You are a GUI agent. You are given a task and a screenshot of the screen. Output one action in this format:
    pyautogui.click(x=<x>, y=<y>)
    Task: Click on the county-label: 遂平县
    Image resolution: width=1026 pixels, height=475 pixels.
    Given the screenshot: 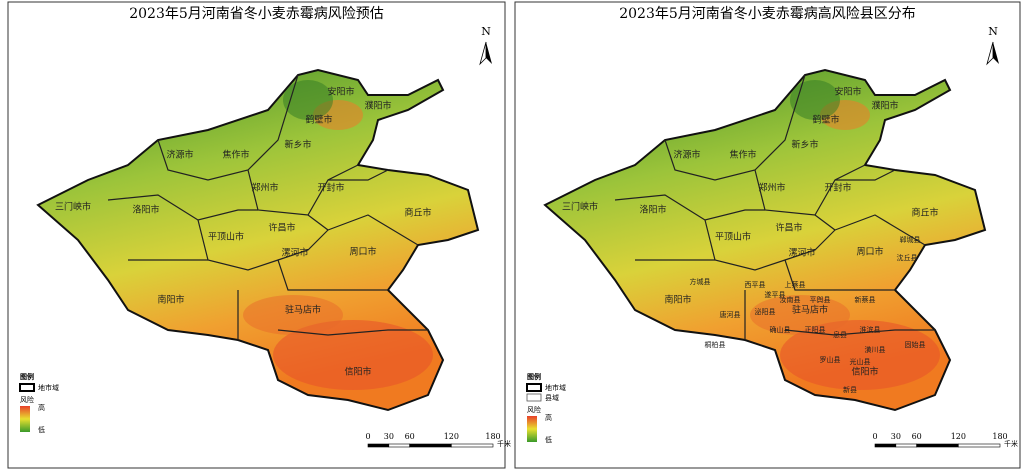 What is the action you would take?
    pyautogui.click(x=775, y=294)
    